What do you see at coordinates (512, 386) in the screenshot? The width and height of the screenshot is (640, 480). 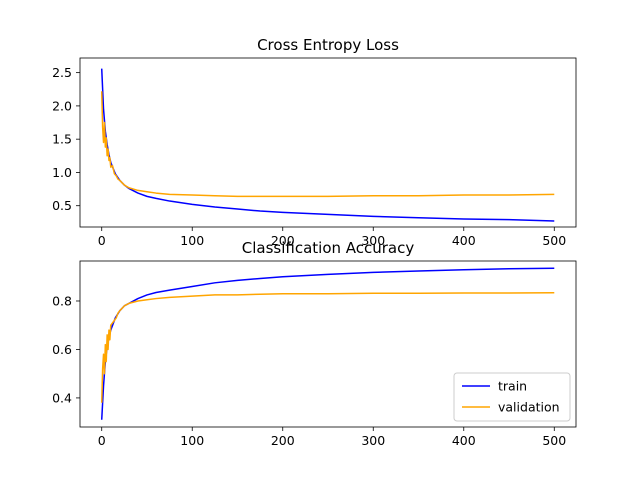 I see `legend-label-train: train` at bounding box center [512, 386].